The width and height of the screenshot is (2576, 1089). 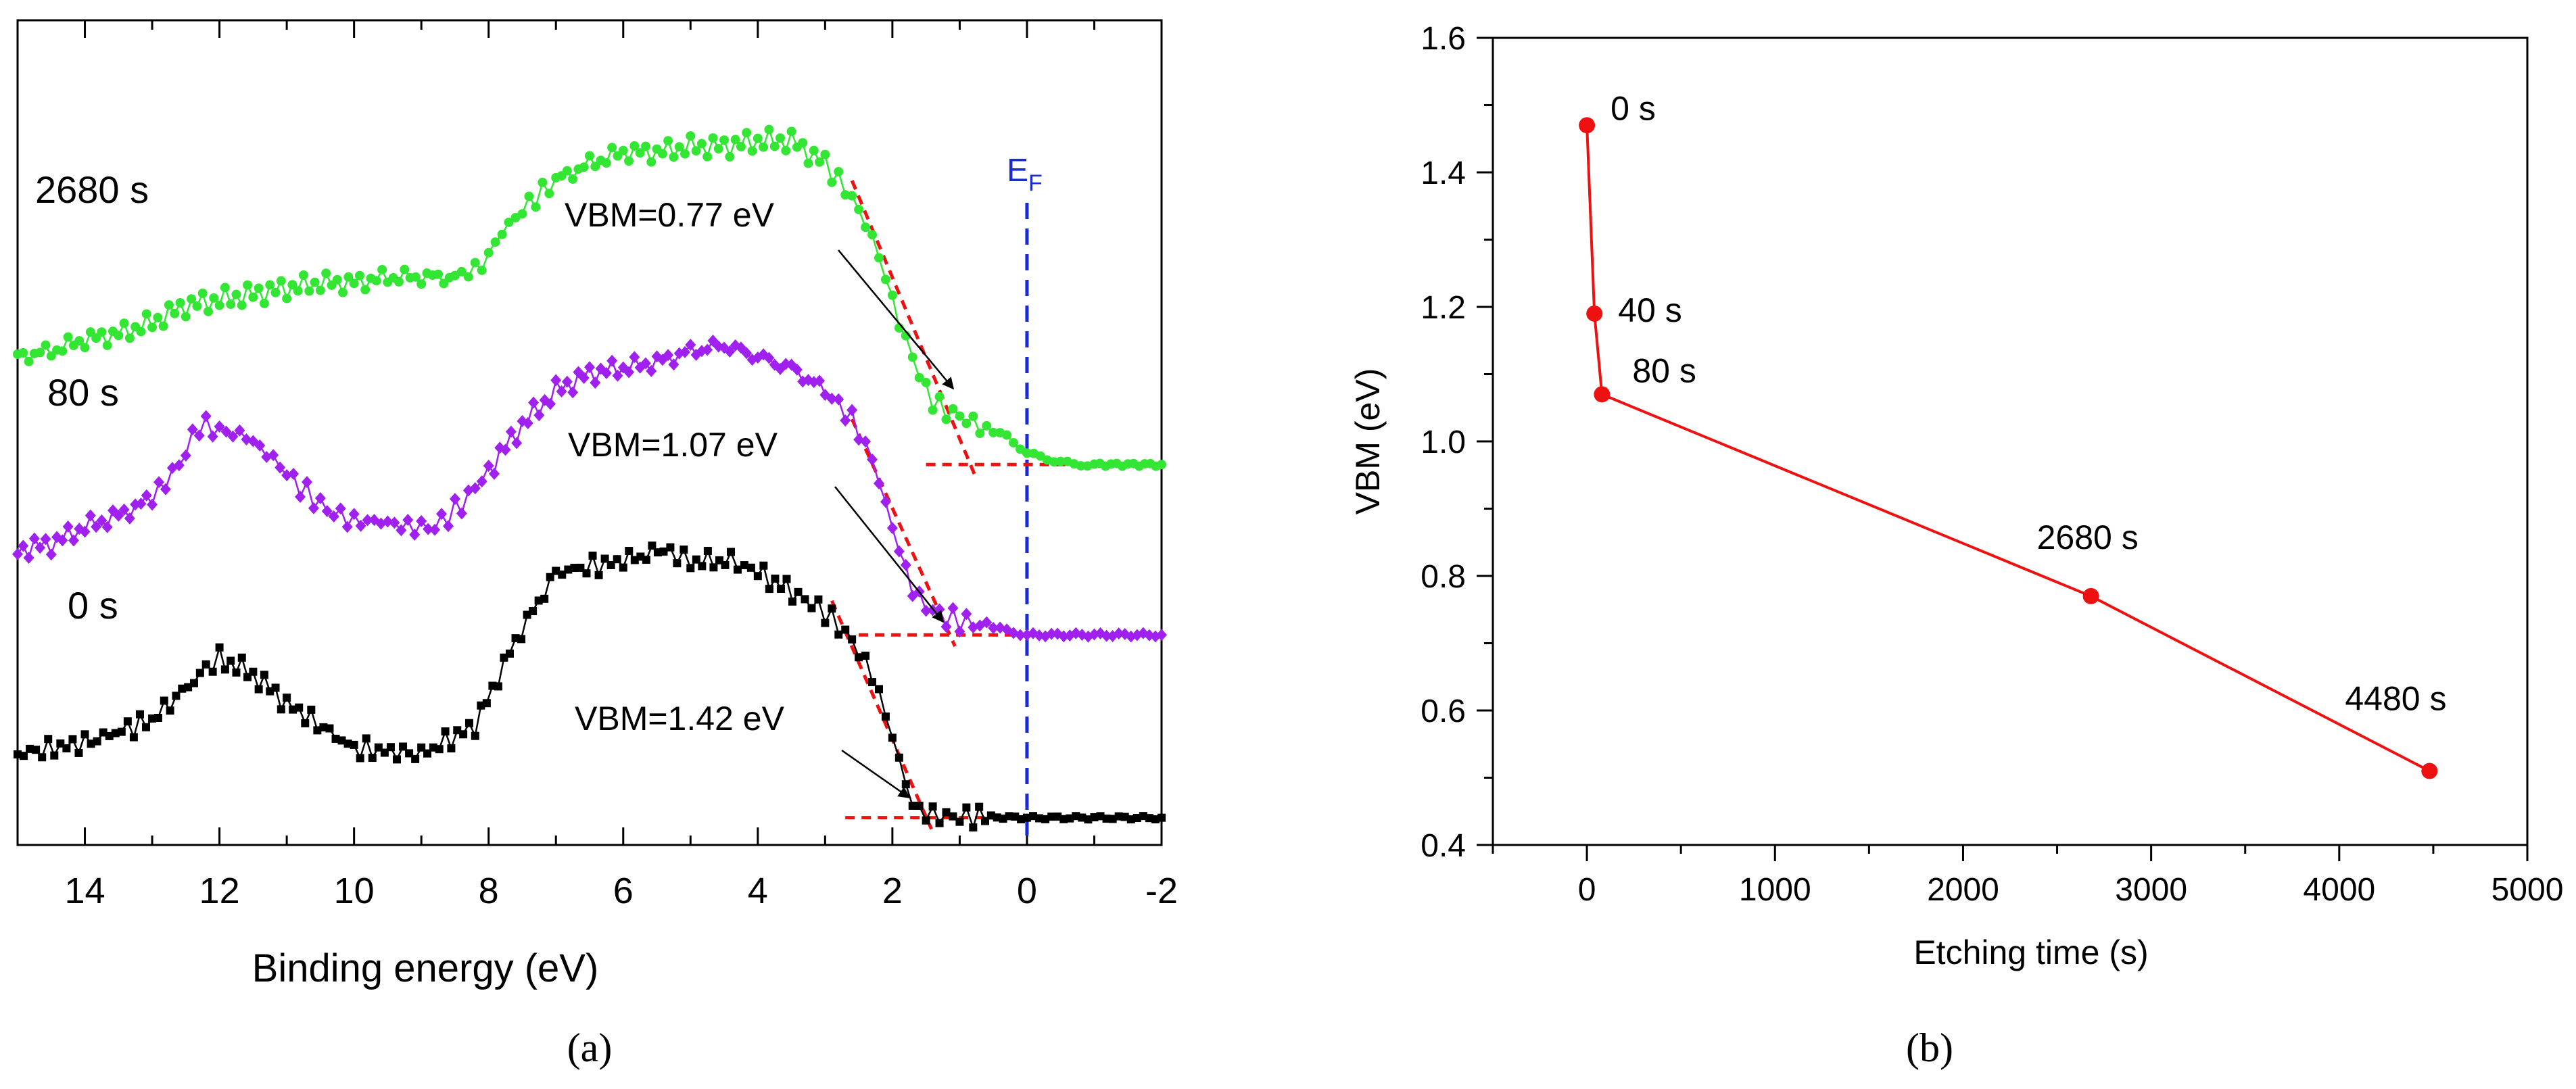 What do you see at coordinates (1929, 1047) in the screenshot?
I see `panel-b-caption: (b)` at bounding box center [1929, 1047].